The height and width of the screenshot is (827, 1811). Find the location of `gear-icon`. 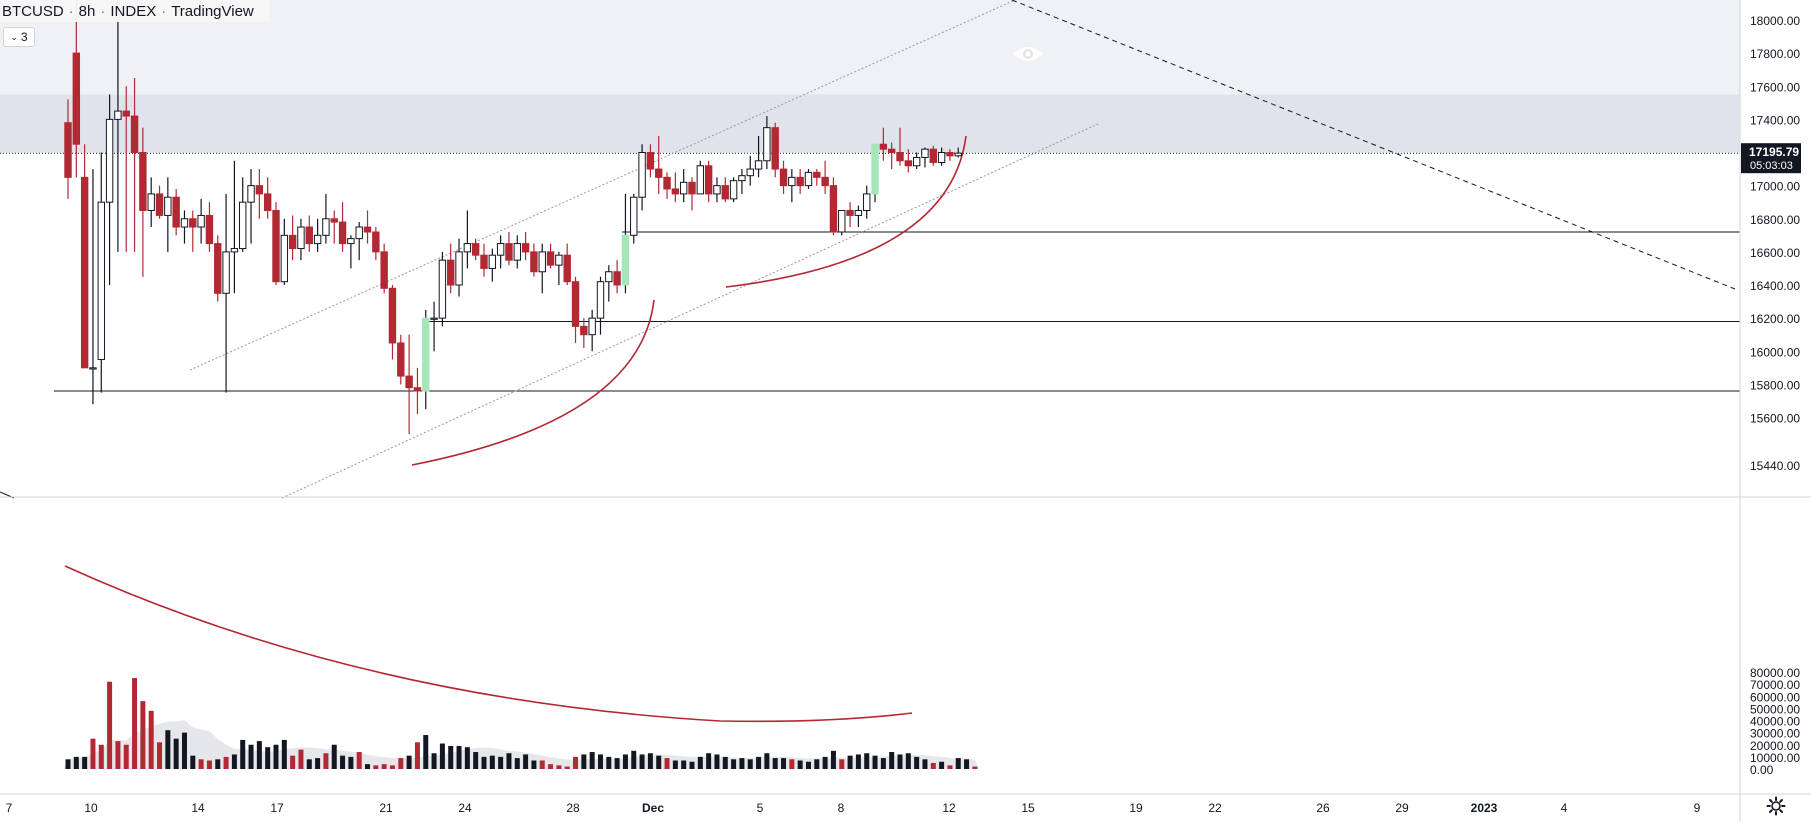

gear-icon is located at coordinates (1776, 806).